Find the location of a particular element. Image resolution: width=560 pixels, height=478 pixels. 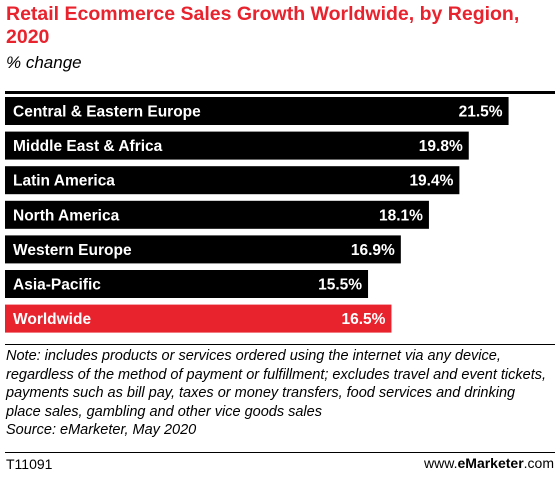

value-label: 21.5% is located at coordinates (481, 112).